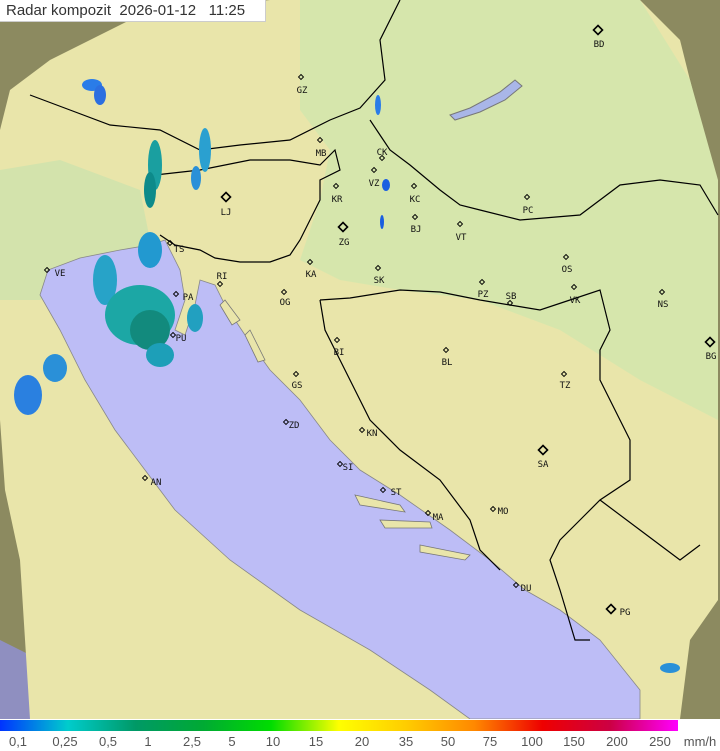 The width and height of the screenshot is (720, 751). What do you see at coordinates (660, 741) in the screenshot?
I see `legend-value: 250` at bounding box center [660, 741].